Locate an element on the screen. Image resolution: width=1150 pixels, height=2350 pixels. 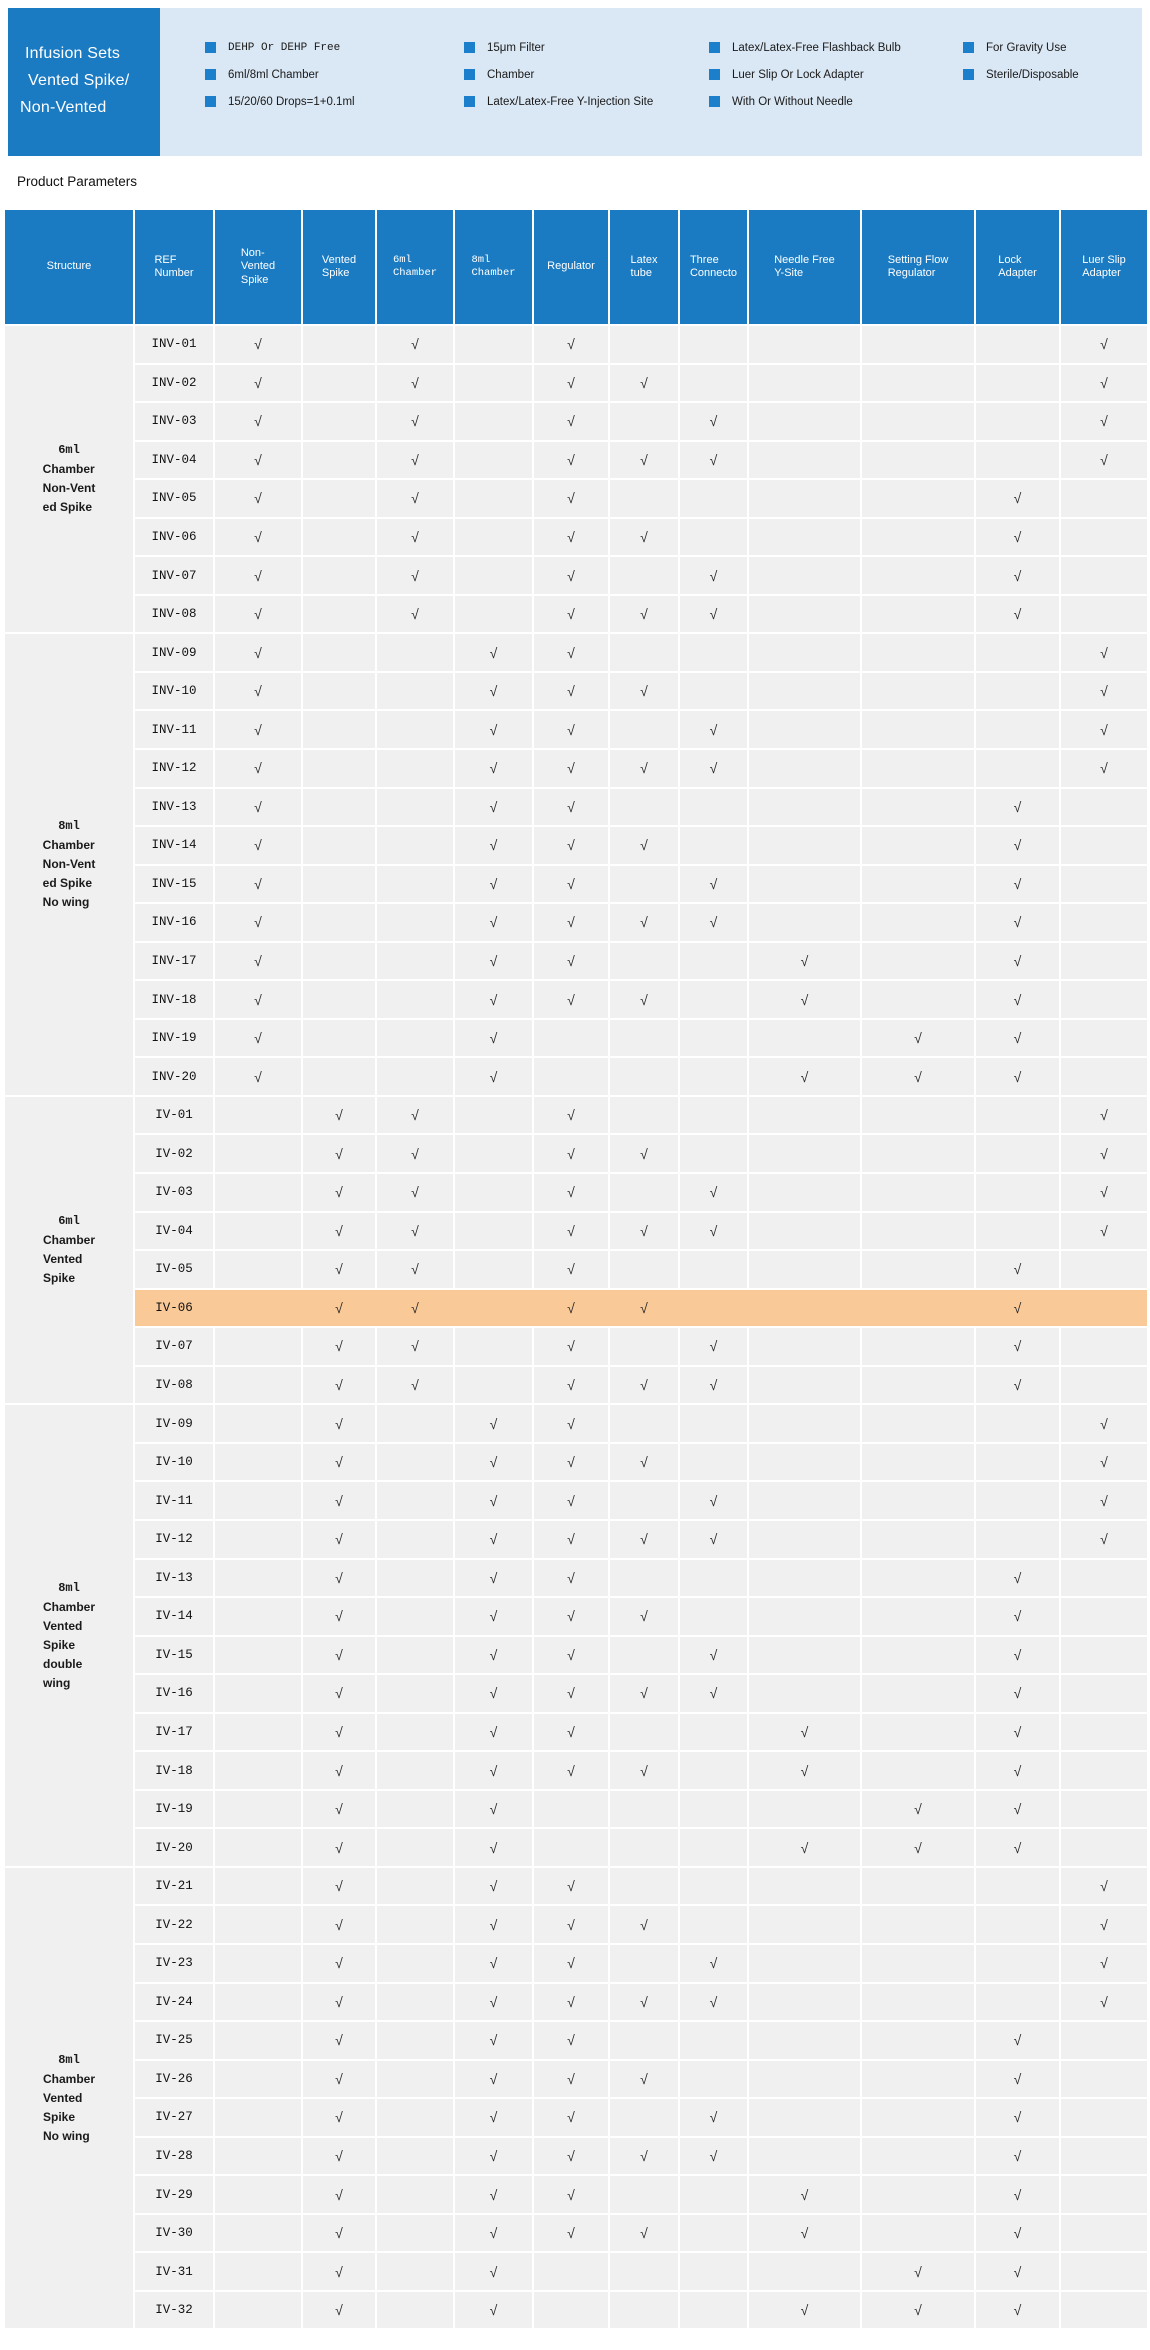
ref-cell: INV-11 is located at coordinates (174, 730).